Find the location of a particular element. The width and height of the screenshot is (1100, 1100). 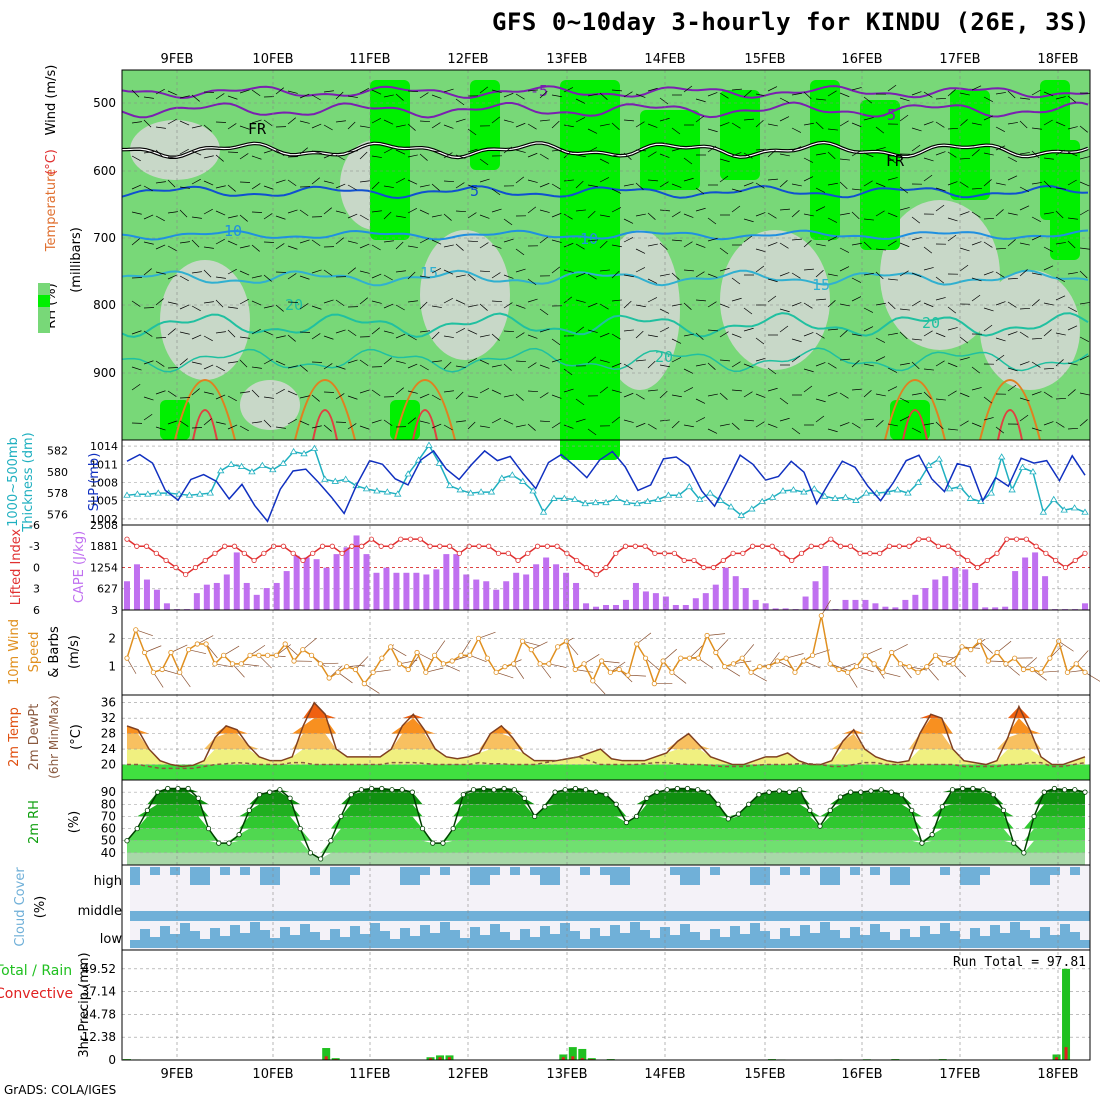

rh-tick-label: 40 is located at coordinates (108, 853).